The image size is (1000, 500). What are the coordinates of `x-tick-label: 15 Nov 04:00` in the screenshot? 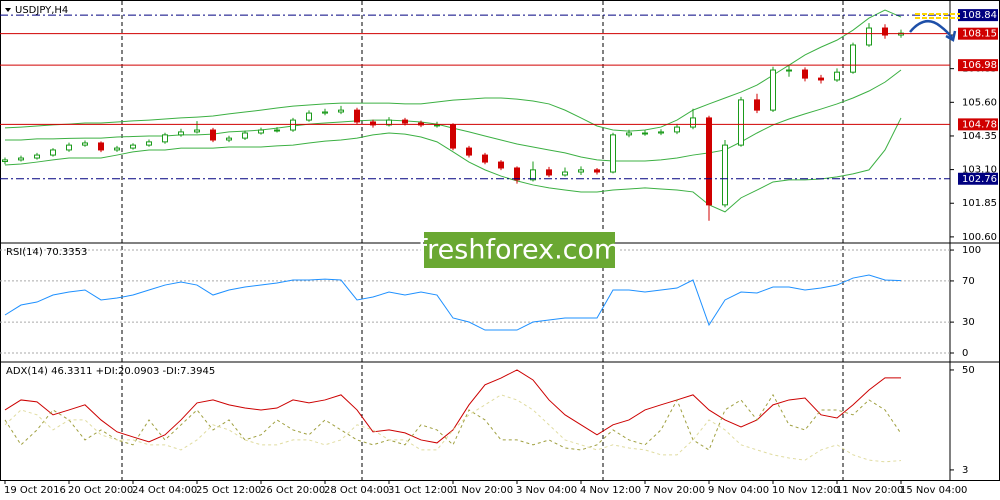 It's located at (933, 490).